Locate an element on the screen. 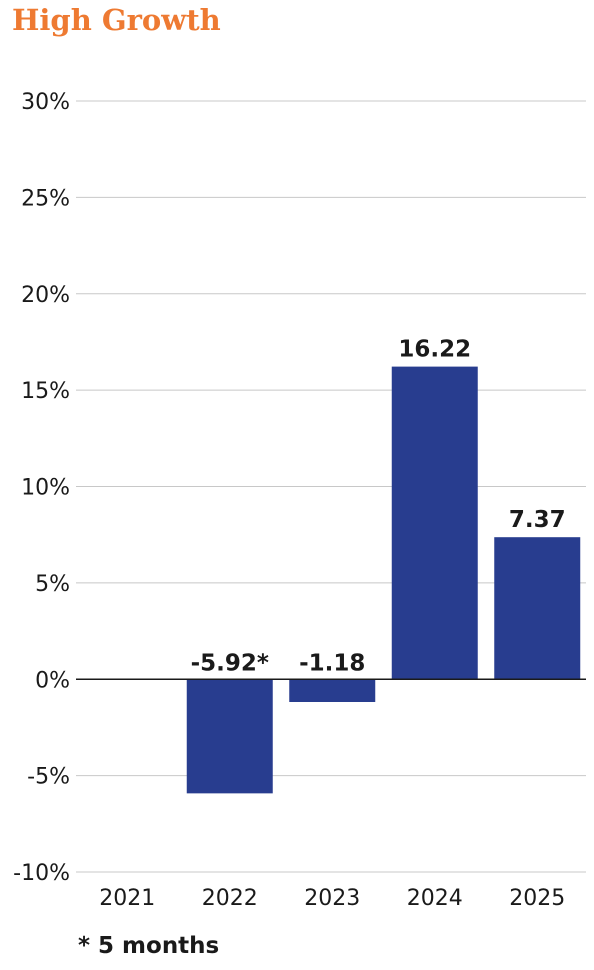 The height and width of the screenshot is (970, 594). x-category-2021: 2021 is located at coordinates (127, 898).